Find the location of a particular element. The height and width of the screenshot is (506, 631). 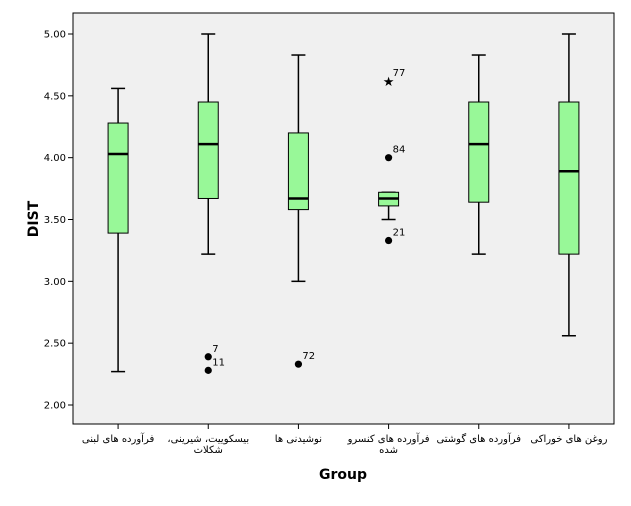

y-tick-label: 4.50 is located at coordinates (55, 96).